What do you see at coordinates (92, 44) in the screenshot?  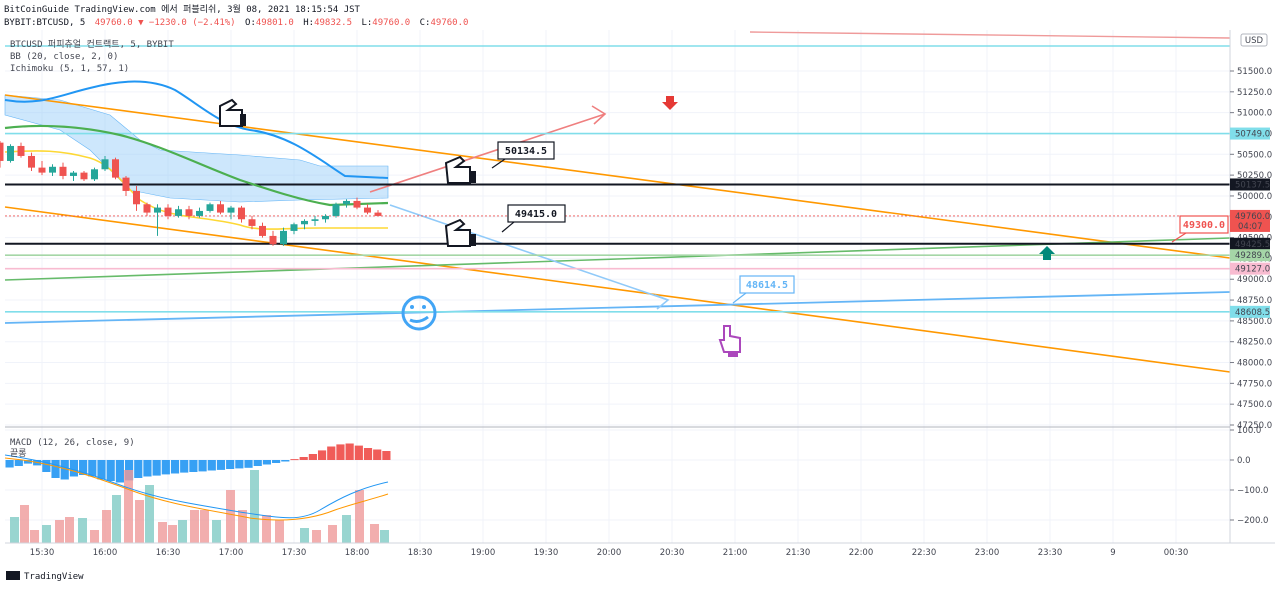 I see `legend-symbol: BTCUSD 퍼피츄얼 컨트랙트, 5, BYBIT` at bounding box center [92, 44].